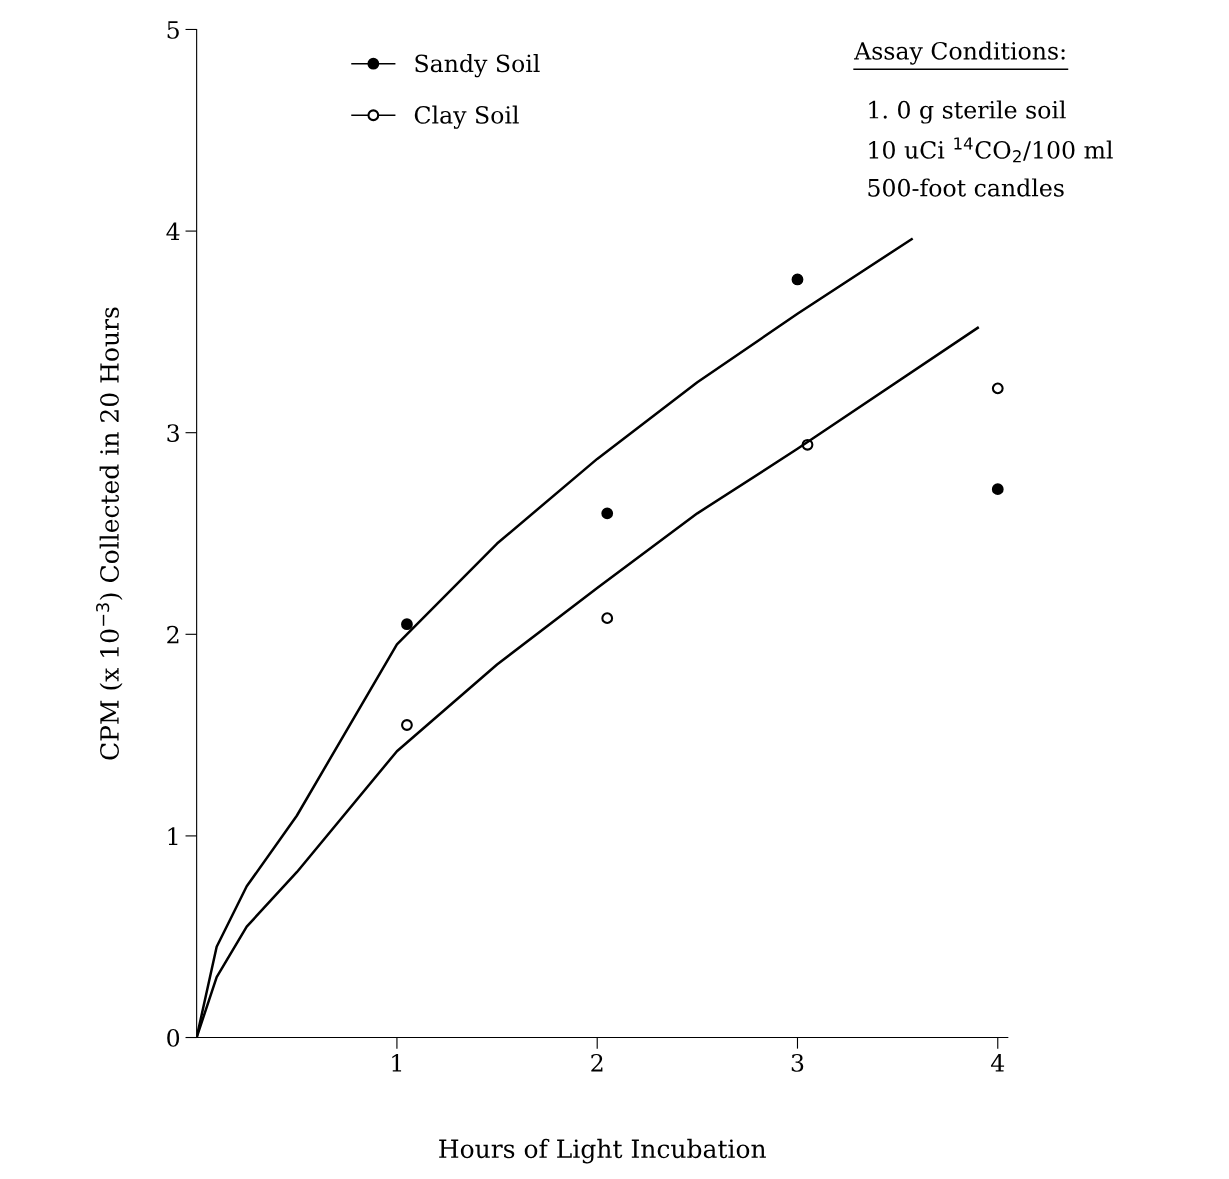  Describe the element at coordinates (602, 1151) in the screenshot. I see `x-axis-title: Hours of Light Incubation` at that location.